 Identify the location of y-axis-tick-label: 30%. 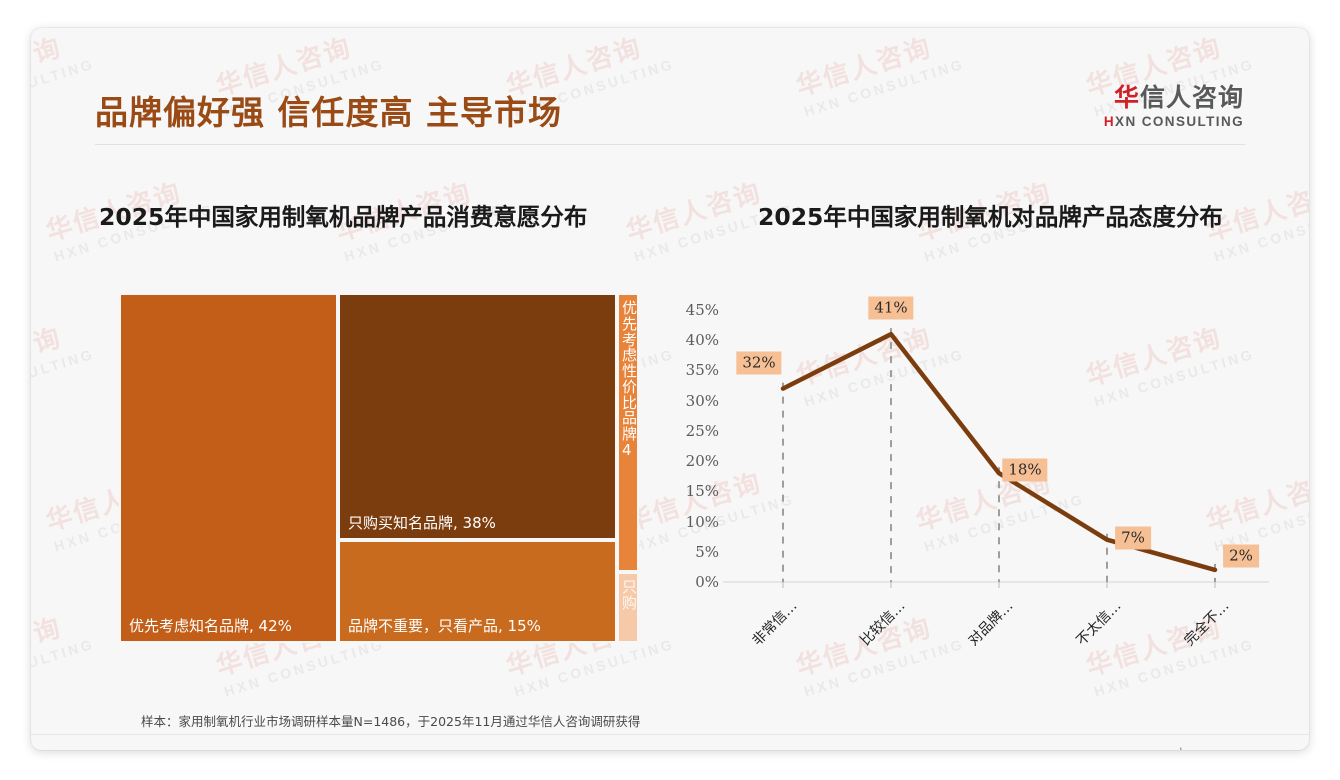
(702, 400).